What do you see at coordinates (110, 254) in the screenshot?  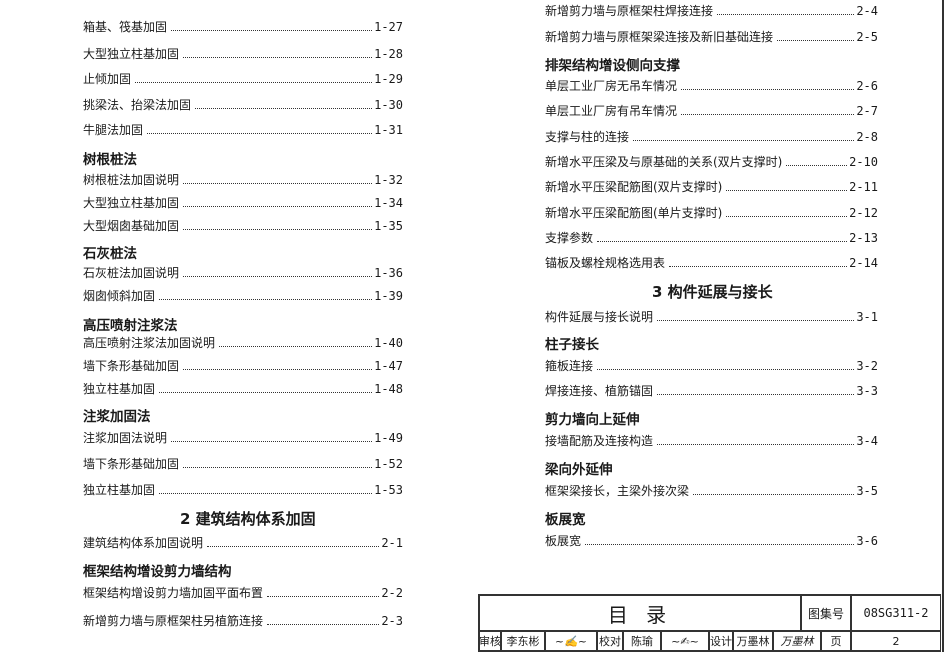 I see `subsection-heading: 石灰桩法` at bounding box center [110, 254].